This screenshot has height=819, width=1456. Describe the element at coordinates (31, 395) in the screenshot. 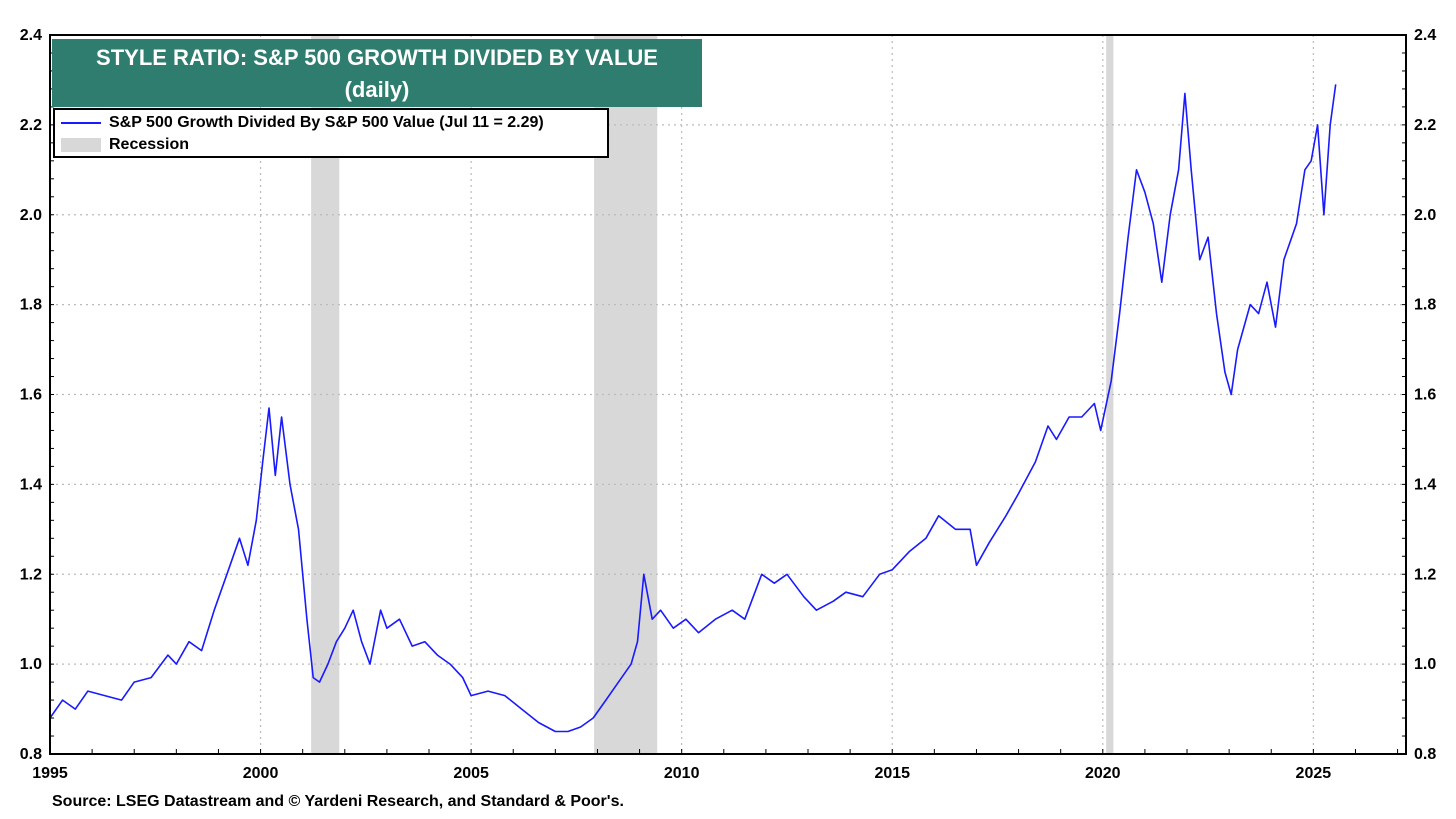

I see `y-tick-label-left: 1.6` at that location.